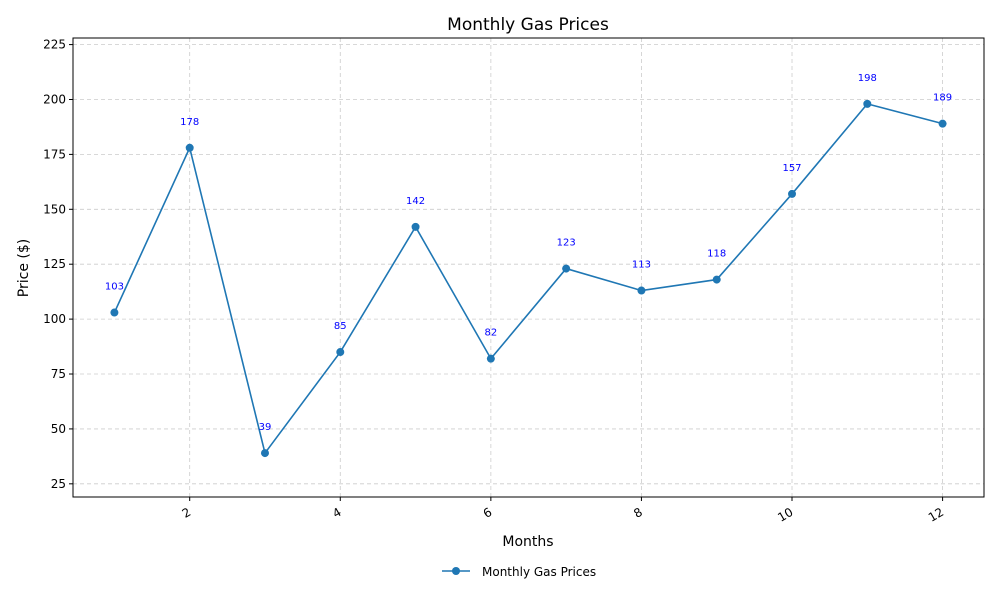  Describe the element at coordinates (58, 429) in the screenshot. I see `y-tick-label: 50` at that location.